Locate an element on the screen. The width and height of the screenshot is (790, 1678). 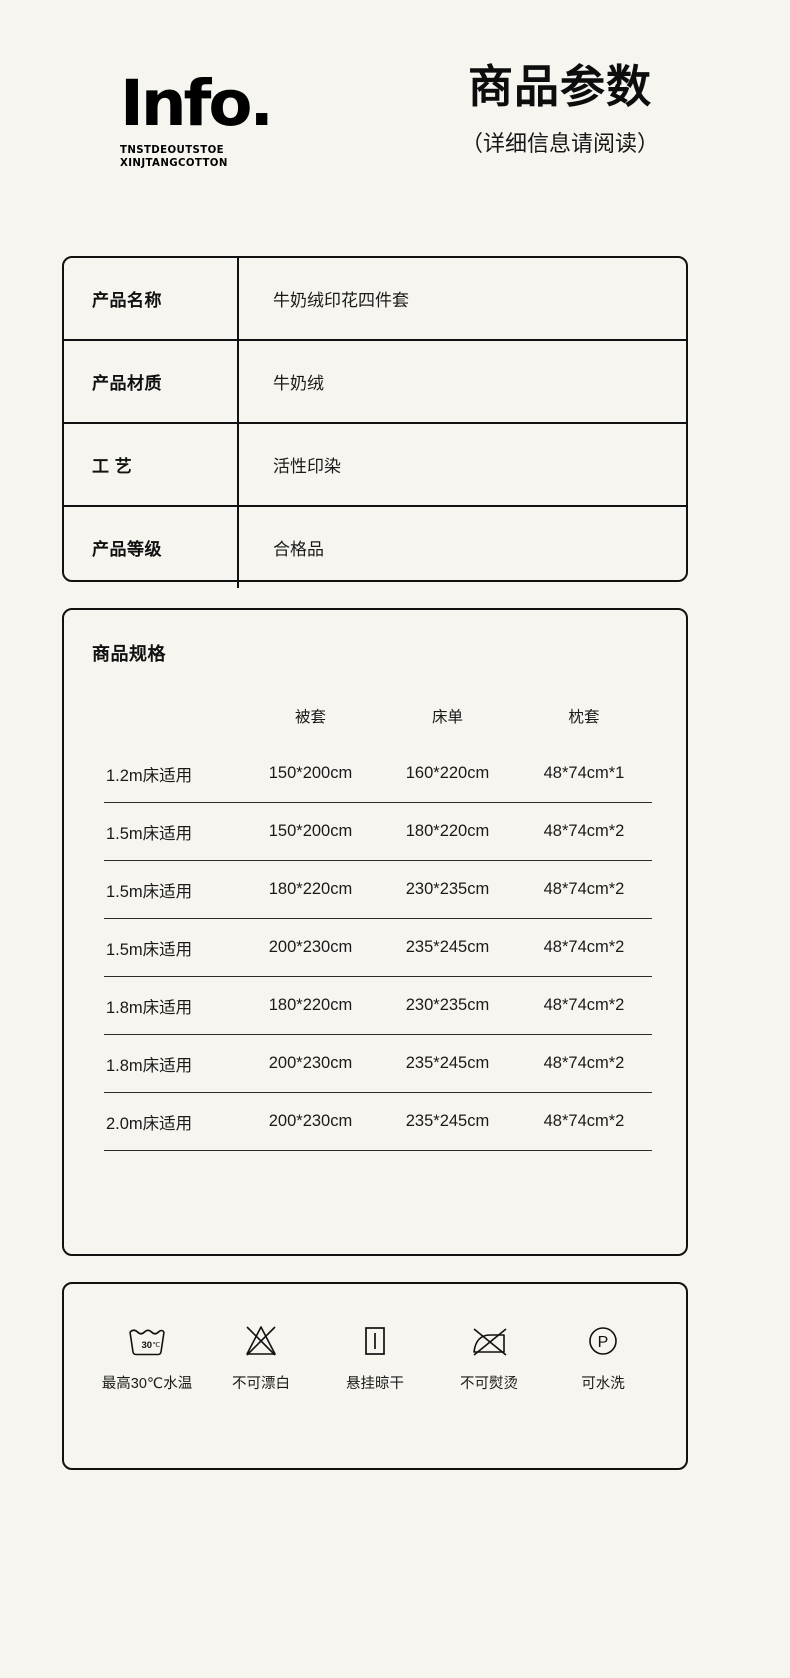
spec-sheet-size: 160*220cm is located at coordinates (447, 774).